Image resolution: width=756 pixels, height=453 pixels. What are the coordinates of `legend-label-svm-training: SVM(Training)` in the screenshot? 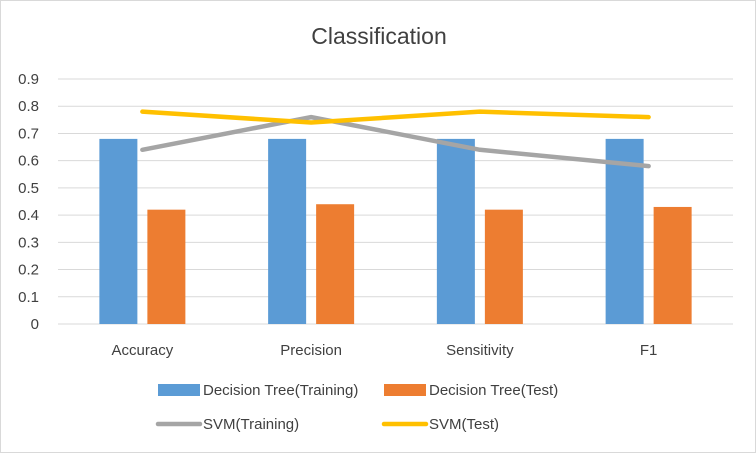 It's located at (251, 424).